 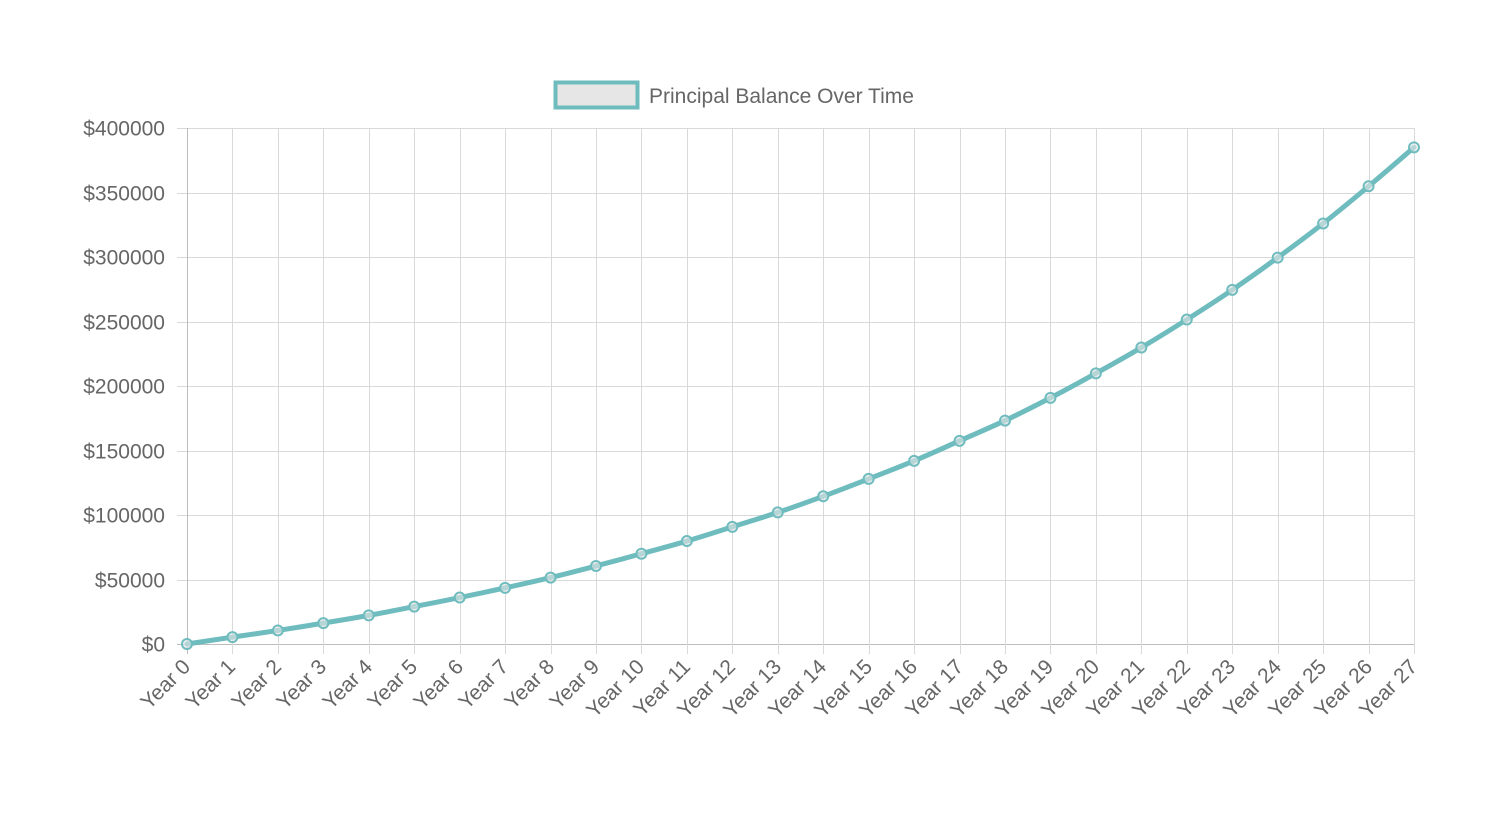 What do you see at coordinates (165, 684) in the screenshot?
I see `x-tick-label: Year 0` at bounding box center [165, 684].